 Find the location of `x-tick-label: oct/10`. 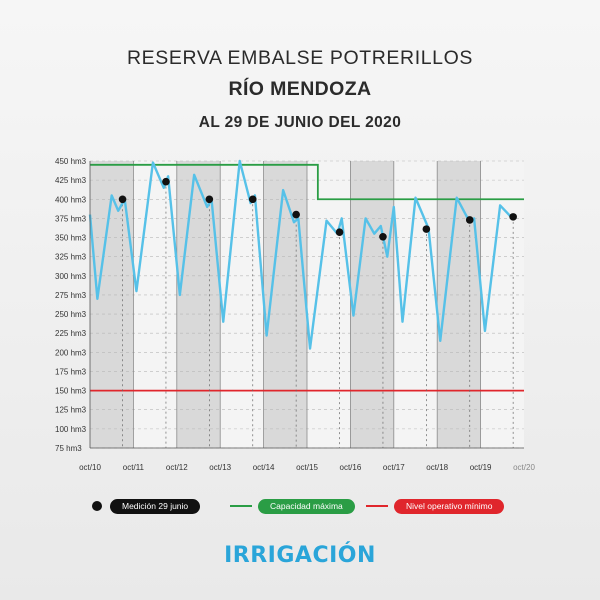

x-tick-label: oct/10 is located at coordinates (90, 467).